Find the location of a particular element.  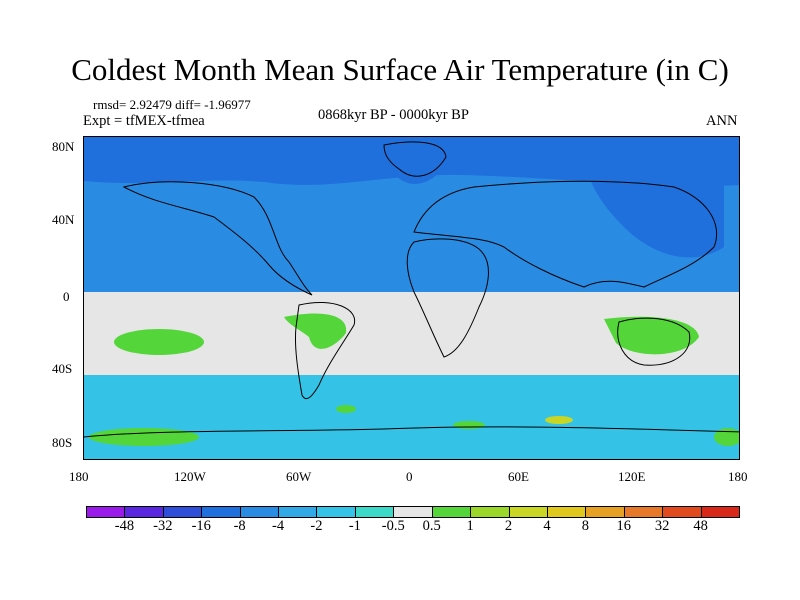

antarctic-band is located at coordinates (411, 443).